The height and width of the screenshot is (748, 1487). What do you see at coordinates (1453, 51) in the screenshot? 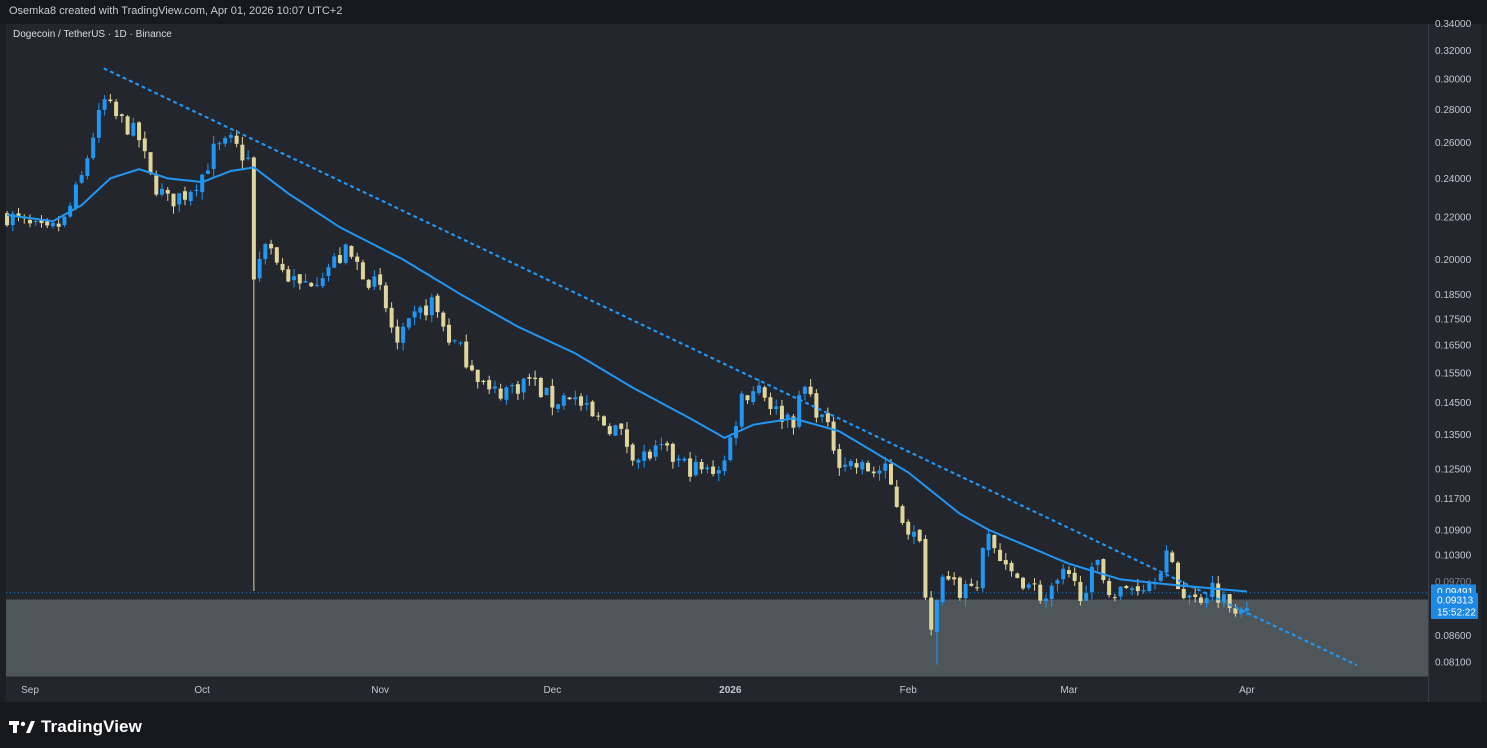
I see `price-tick-label: 0.32000` at bounding box center [1453, 51].